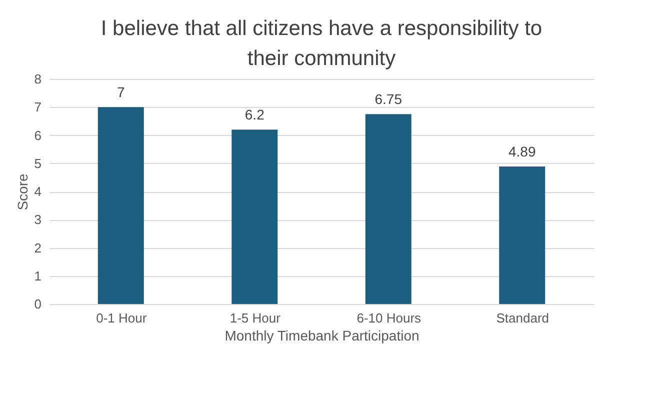  Describe the element at coordinates (38, 248) in the screenshot. I see `y-tick-label: 2` at that location.